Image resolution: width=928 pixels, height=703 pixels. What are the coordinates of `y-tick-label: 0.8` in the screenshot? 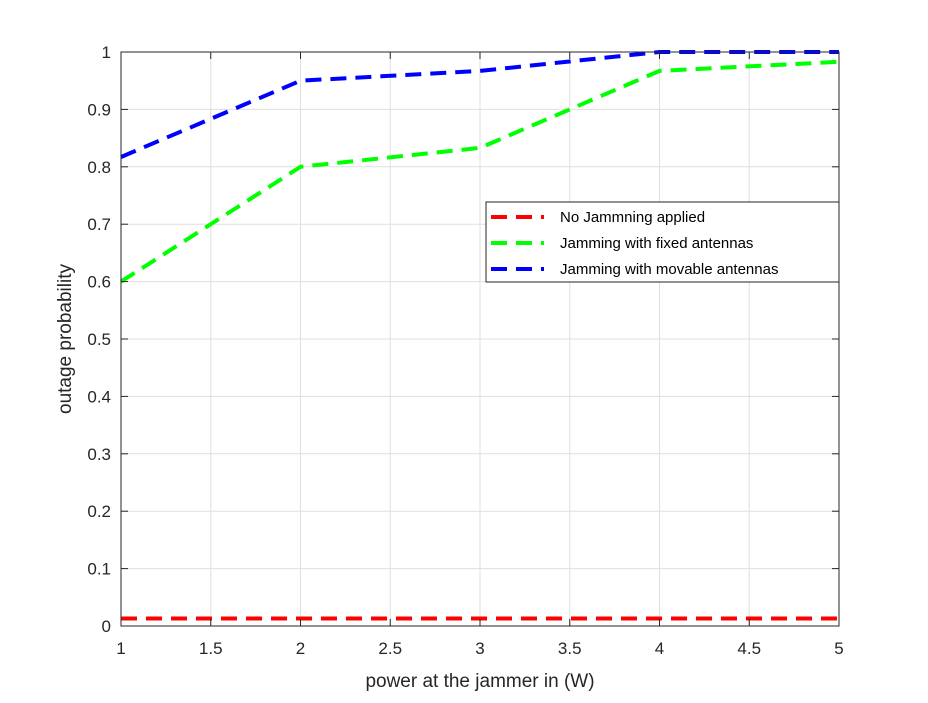 It's located at (99, 167).